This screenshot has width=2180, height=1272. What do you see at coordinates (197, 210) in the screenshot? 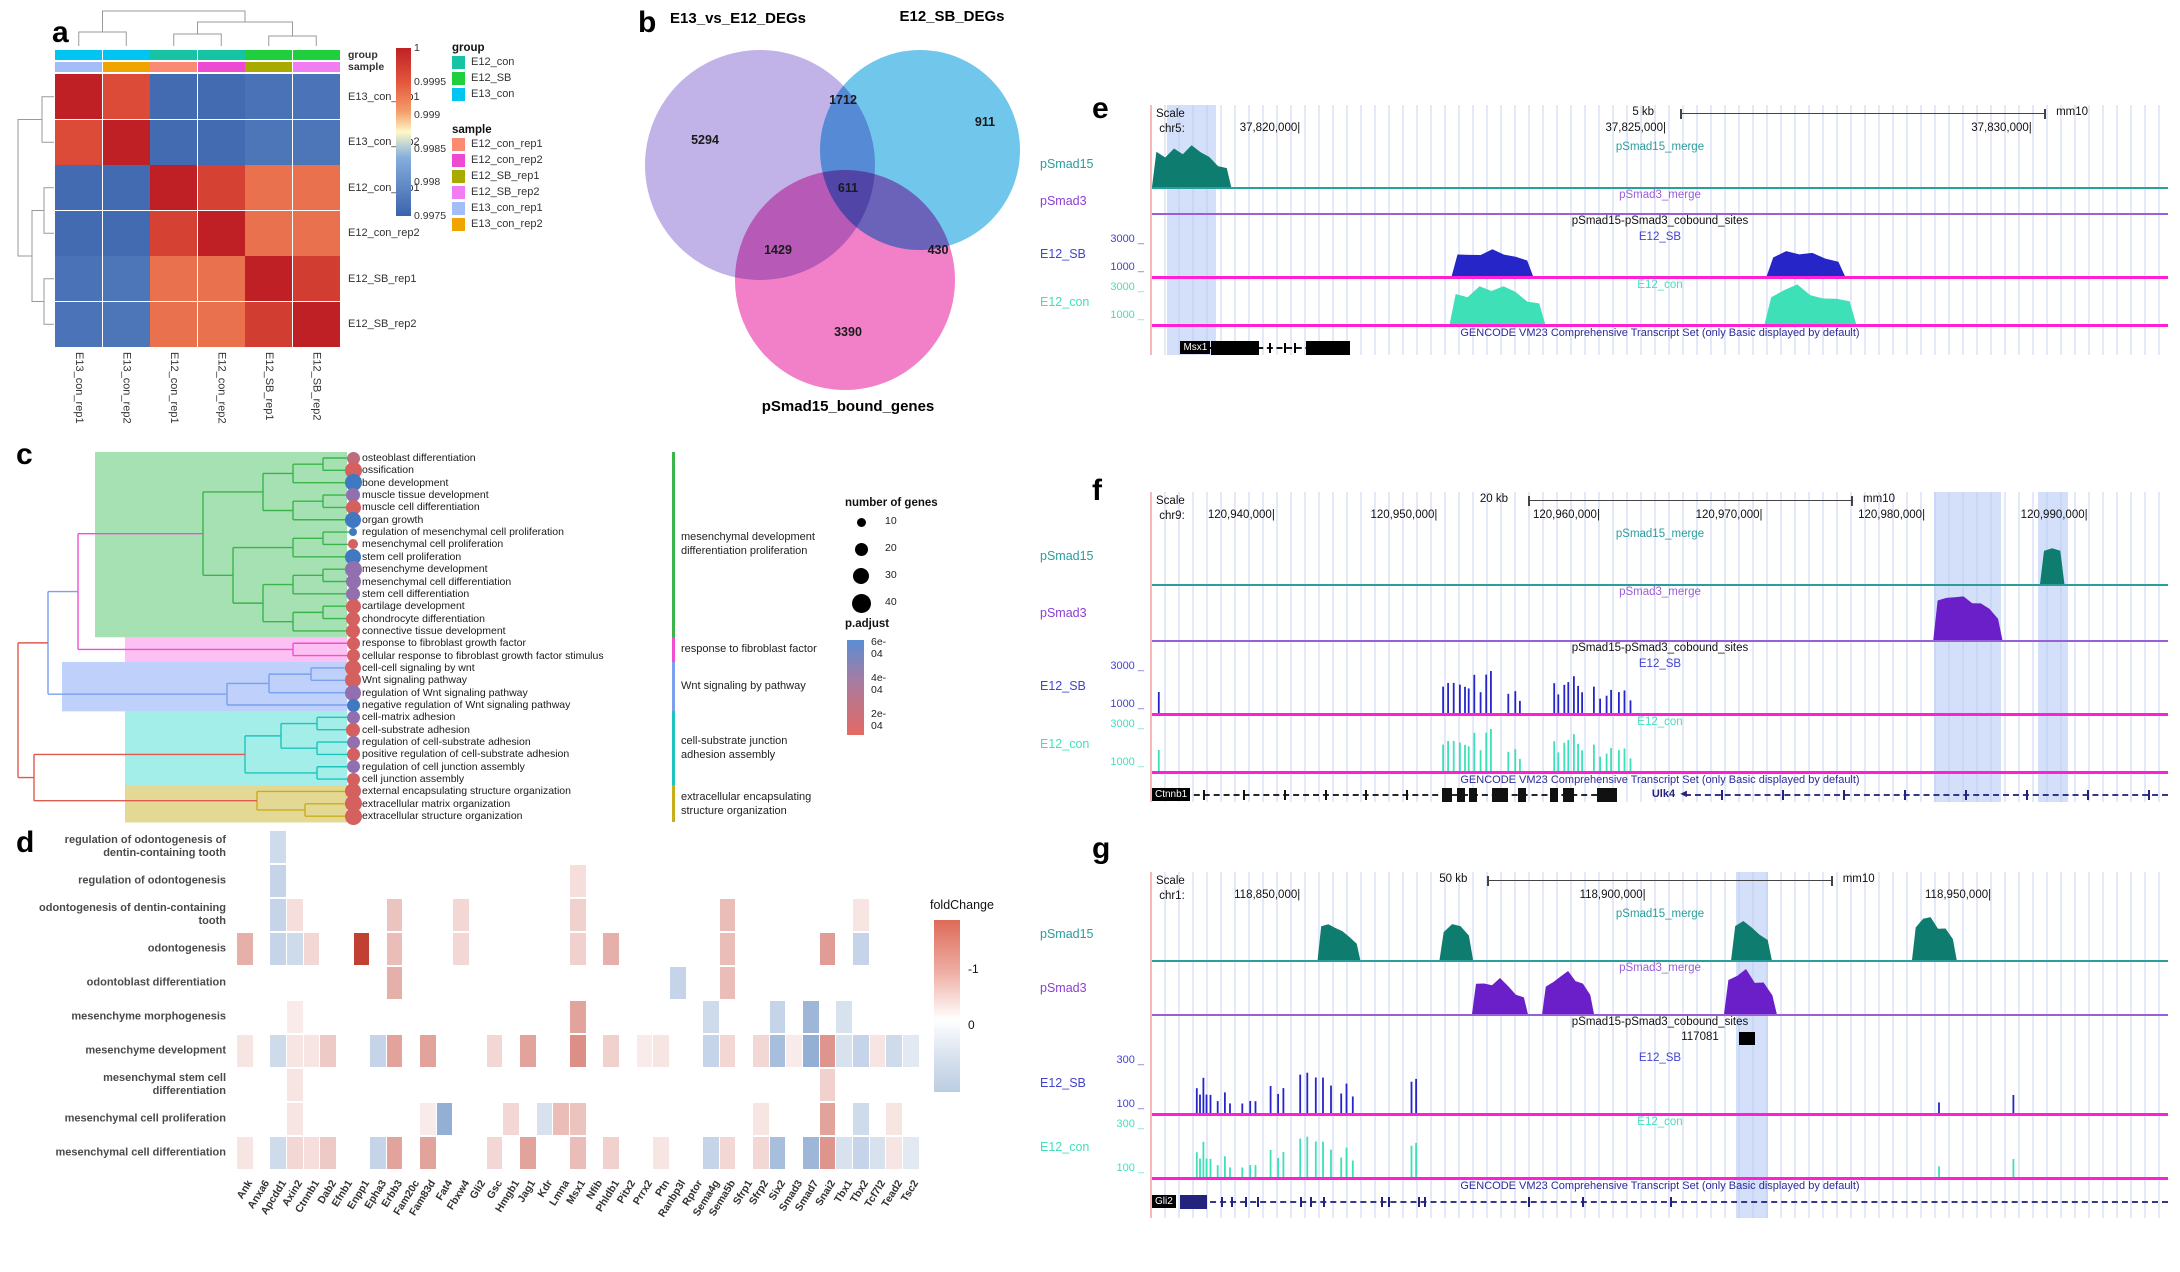
I see `heatmap-grid` at bounding box center [197, 210].